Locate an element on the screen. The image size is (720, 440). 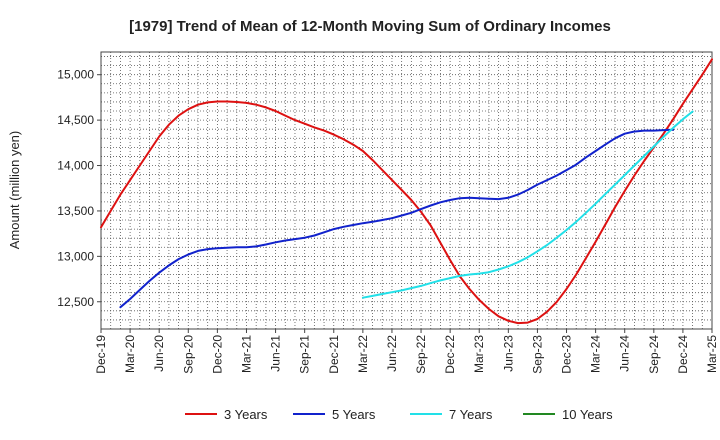
x-tick-label: Jun-24 is located at coordinates (625, 353).